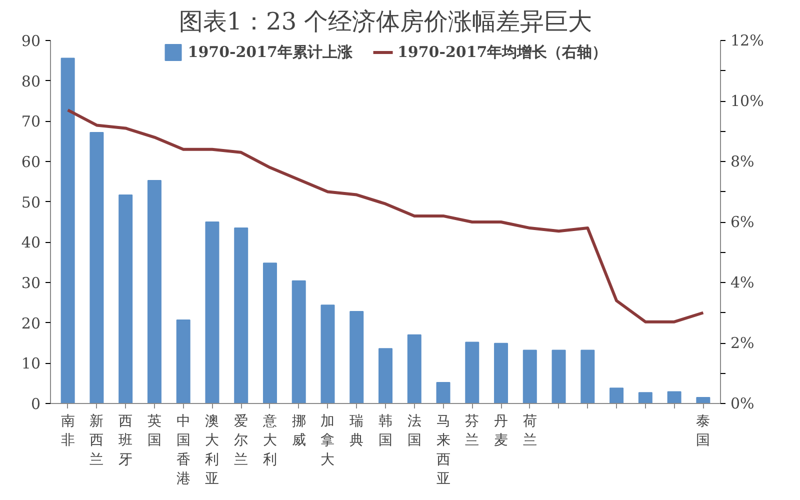 This screenshot has width=800, height=500. I want to click on y-tick-label: 20, so click(31, 323).